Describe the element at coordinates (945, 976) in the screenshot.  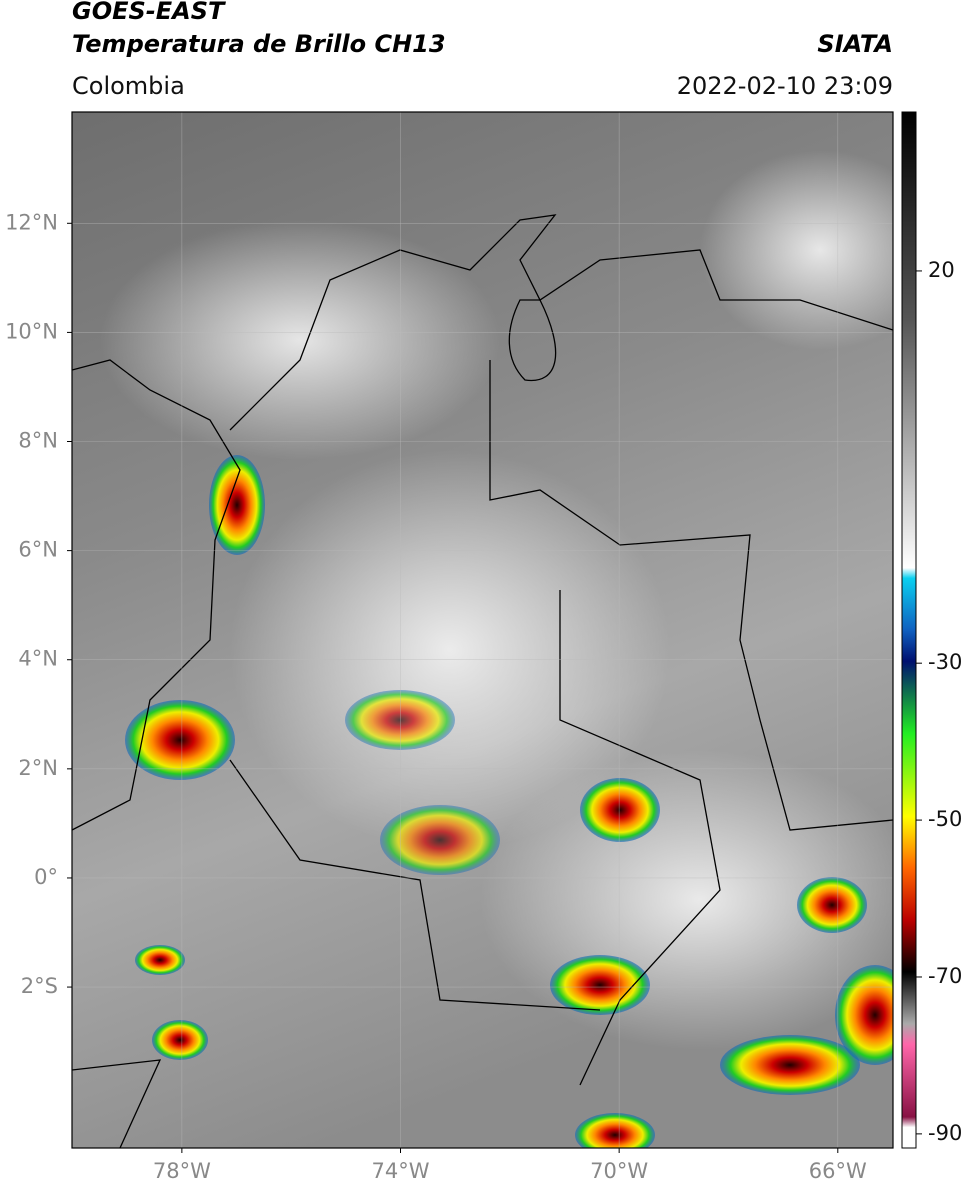
I see `colorbar-tick-label: -70` at that location.